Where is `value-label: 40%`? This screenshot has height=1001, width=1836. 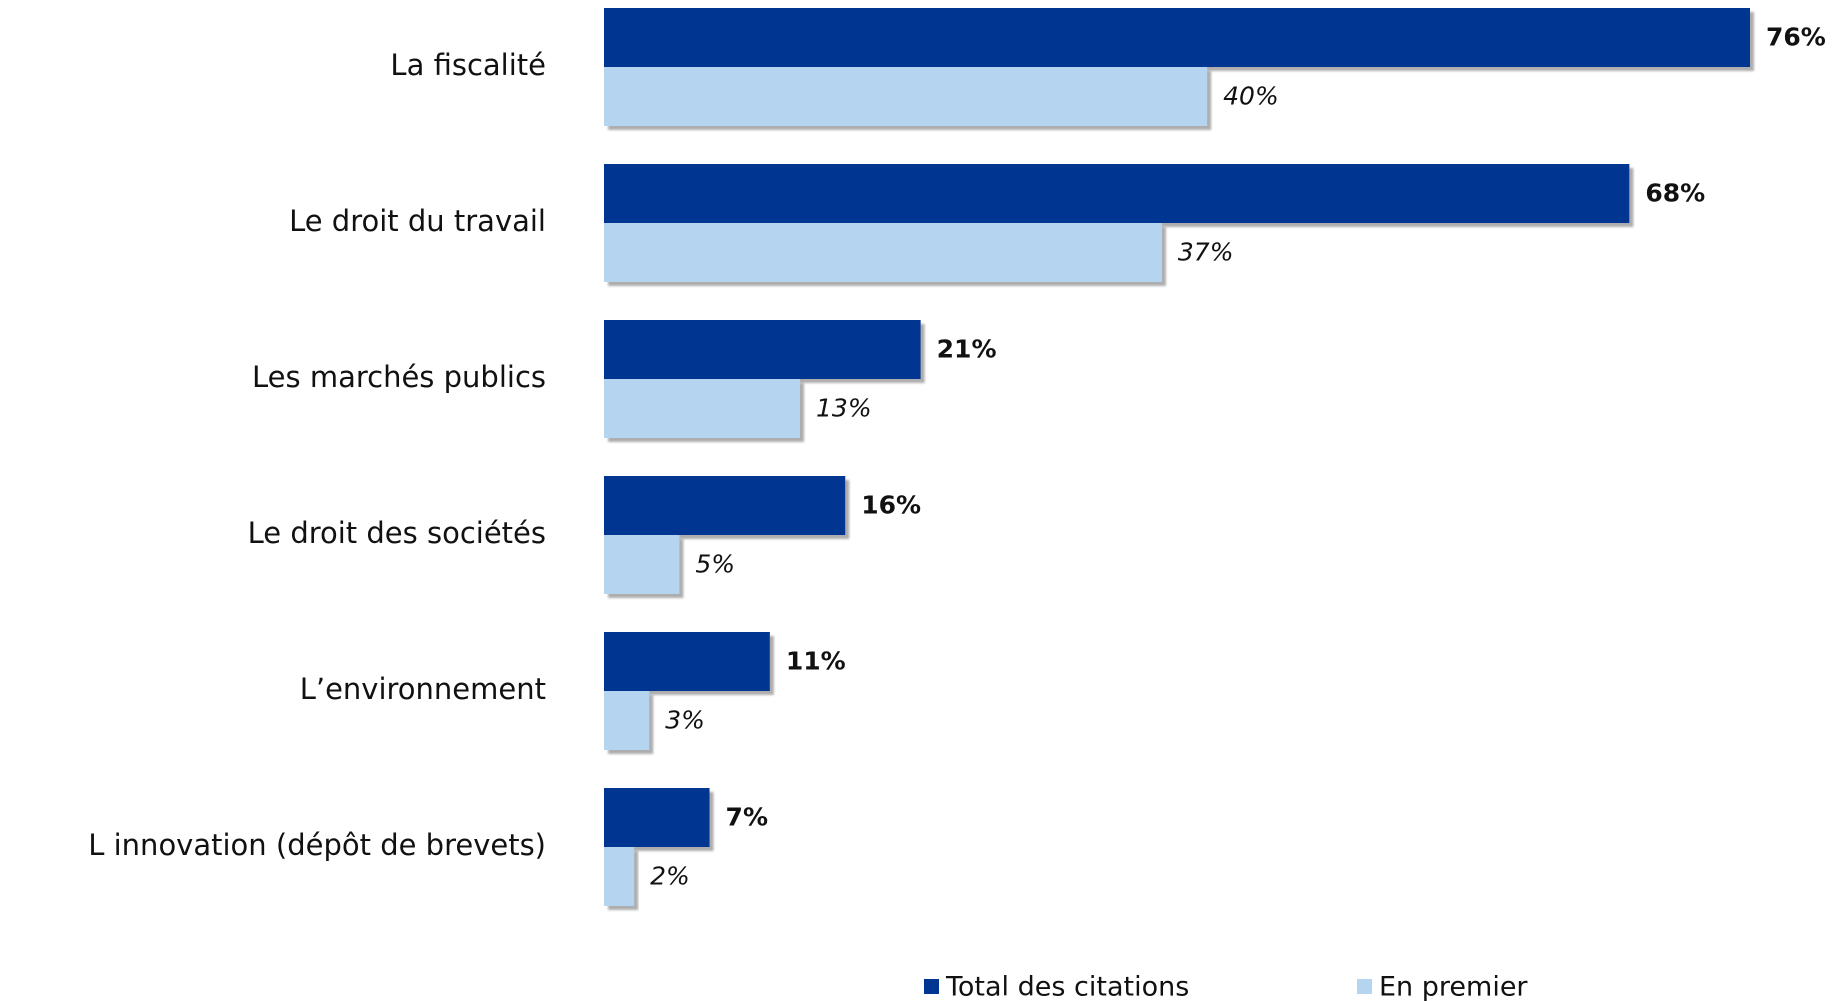 value-label: 40% is located at coordinates (1251, 96).